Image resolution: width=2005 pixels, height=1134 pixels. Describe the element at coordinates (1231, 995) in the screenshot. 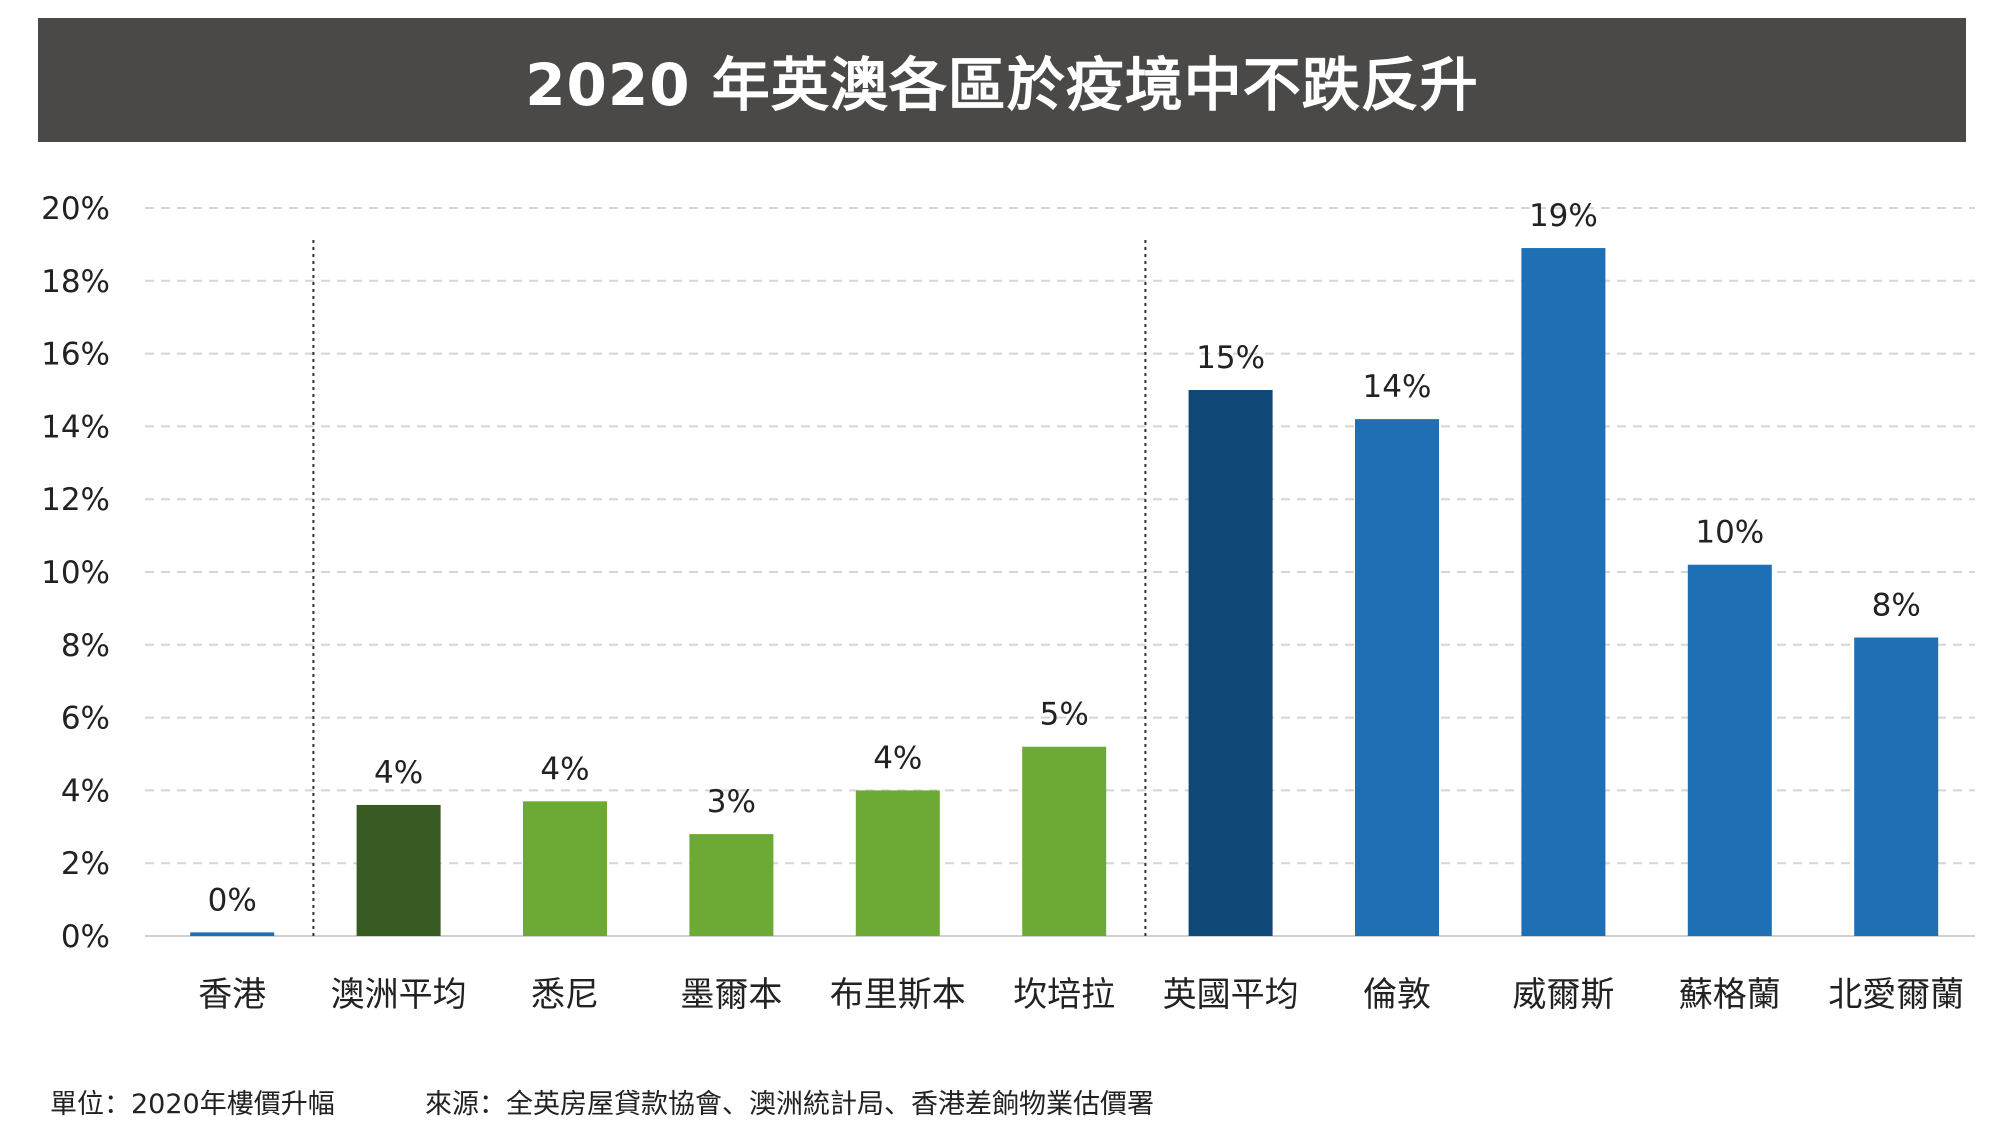

I see `category-label: 英國平均` at that location.